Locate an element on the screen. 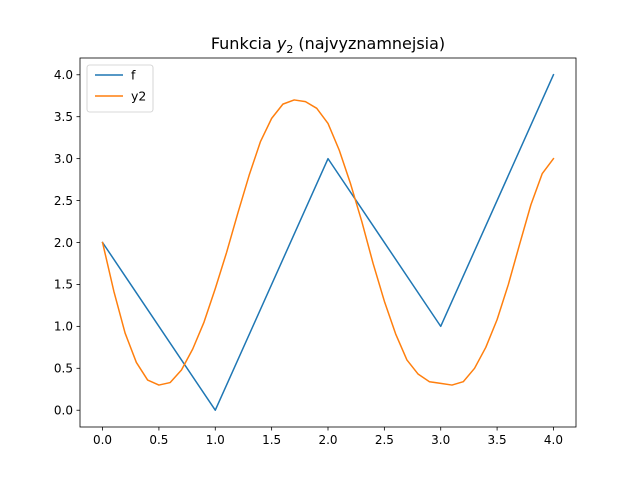  x-tick-label: 4.0 is located at coordinates (553, 440).